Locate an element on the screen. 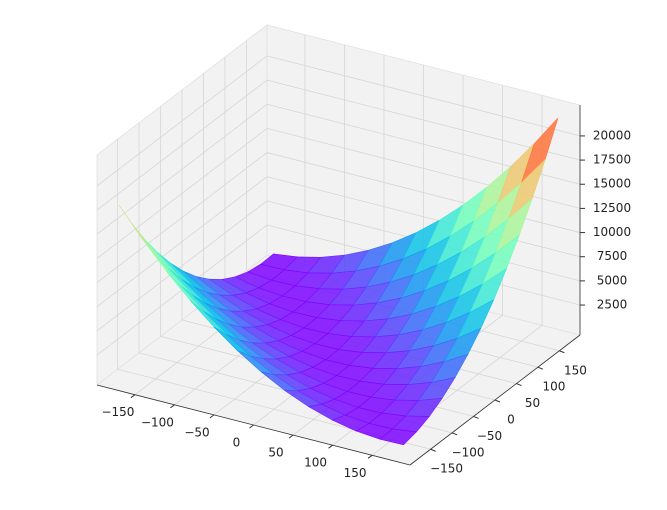 This screenshot has height=510, width=667. z-tick-label: 15000 is located at coordinates (612, 184).